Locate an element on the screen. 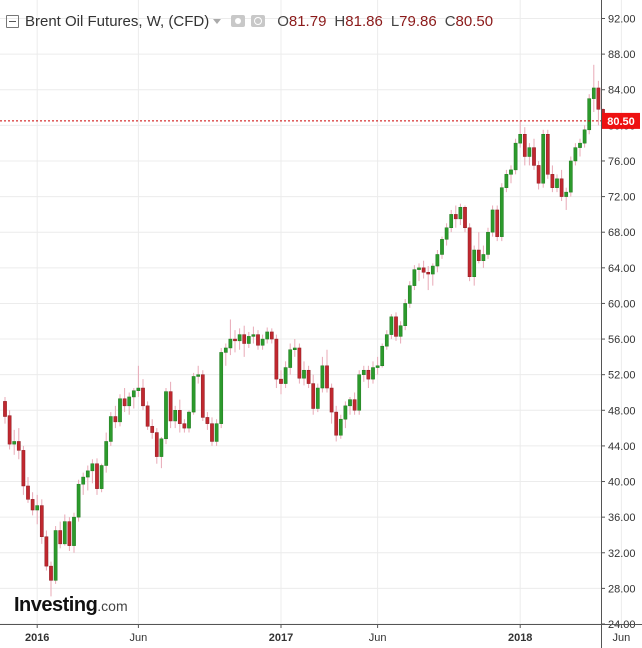 The width and height of the screenshot is (642, 648). gear-icon is located at coordinates (258, 21).